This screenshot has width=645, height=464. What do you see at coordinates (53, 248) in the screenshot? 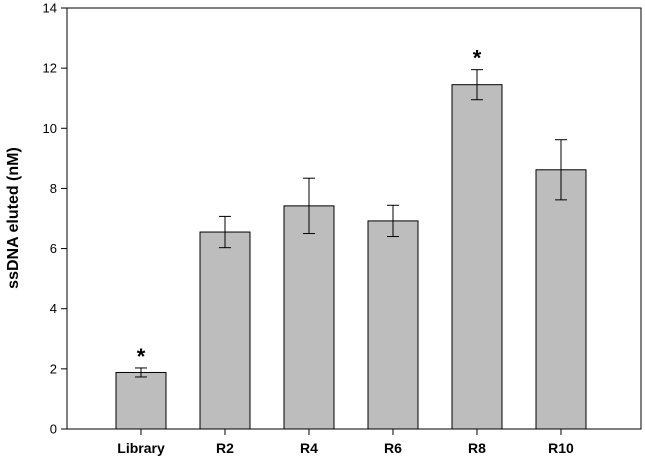
I see `y-tick-label: 6` at bounding box center [53, 248].